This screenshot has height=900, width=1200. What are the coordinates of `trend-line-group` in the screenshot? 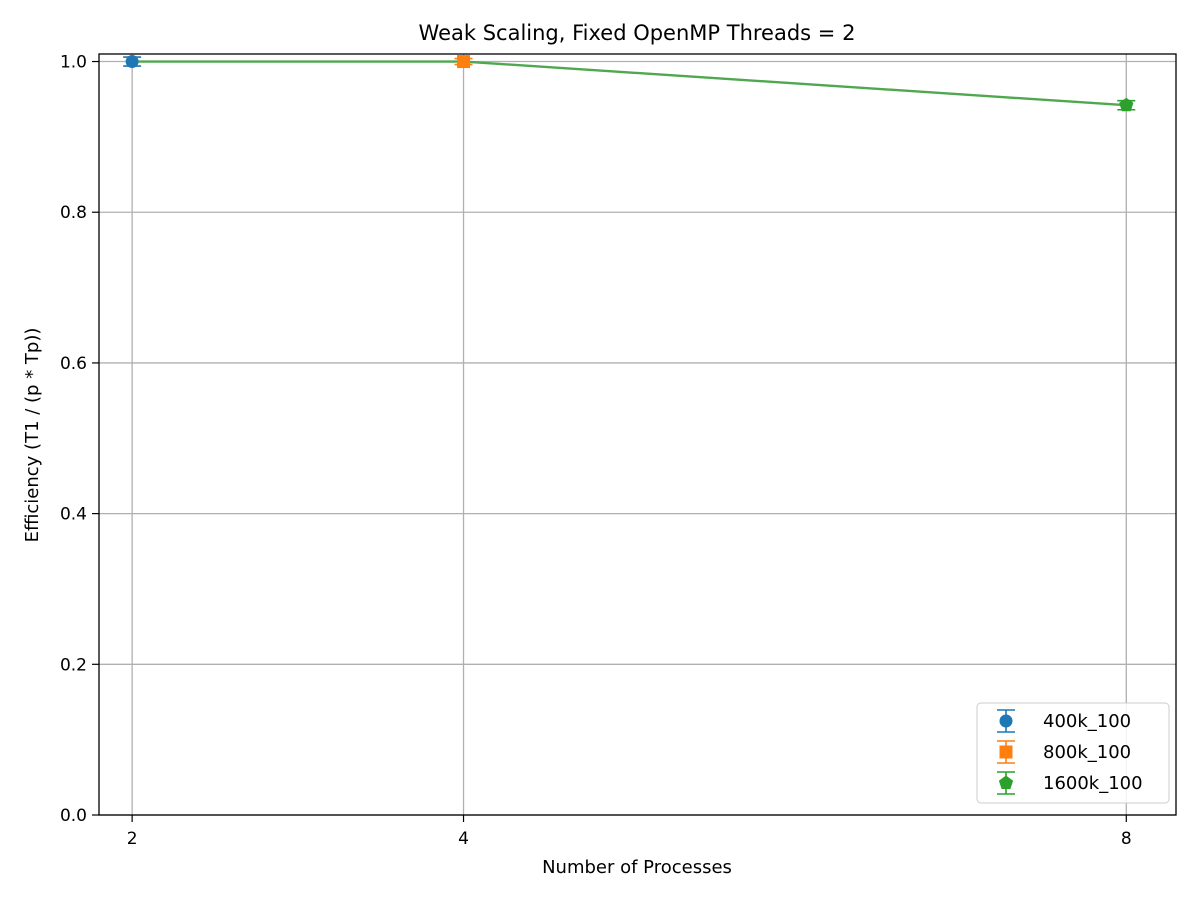 It's located at (629, 83).